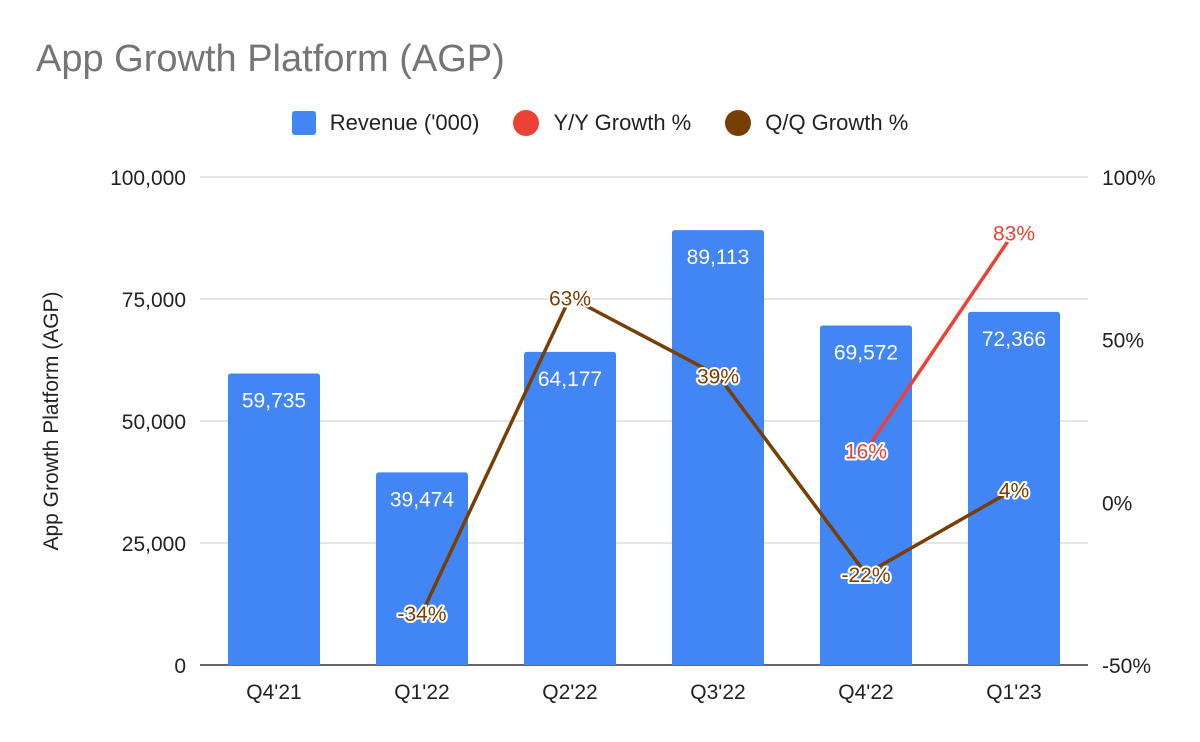 The width and height of the screenshot is (1200, 742). What do you see at coordinates (738, 123) in the screenshot?
I see `legend-swatch-qq-growth` at bounding box center [738, 123].